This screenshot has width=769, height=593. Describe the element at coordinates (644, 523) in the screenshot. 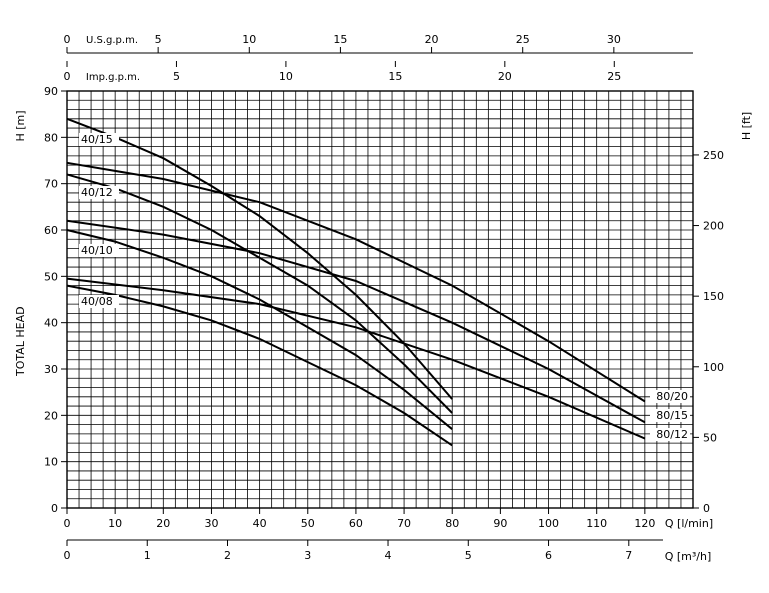

I see `x-tick-label: 120` at that location.